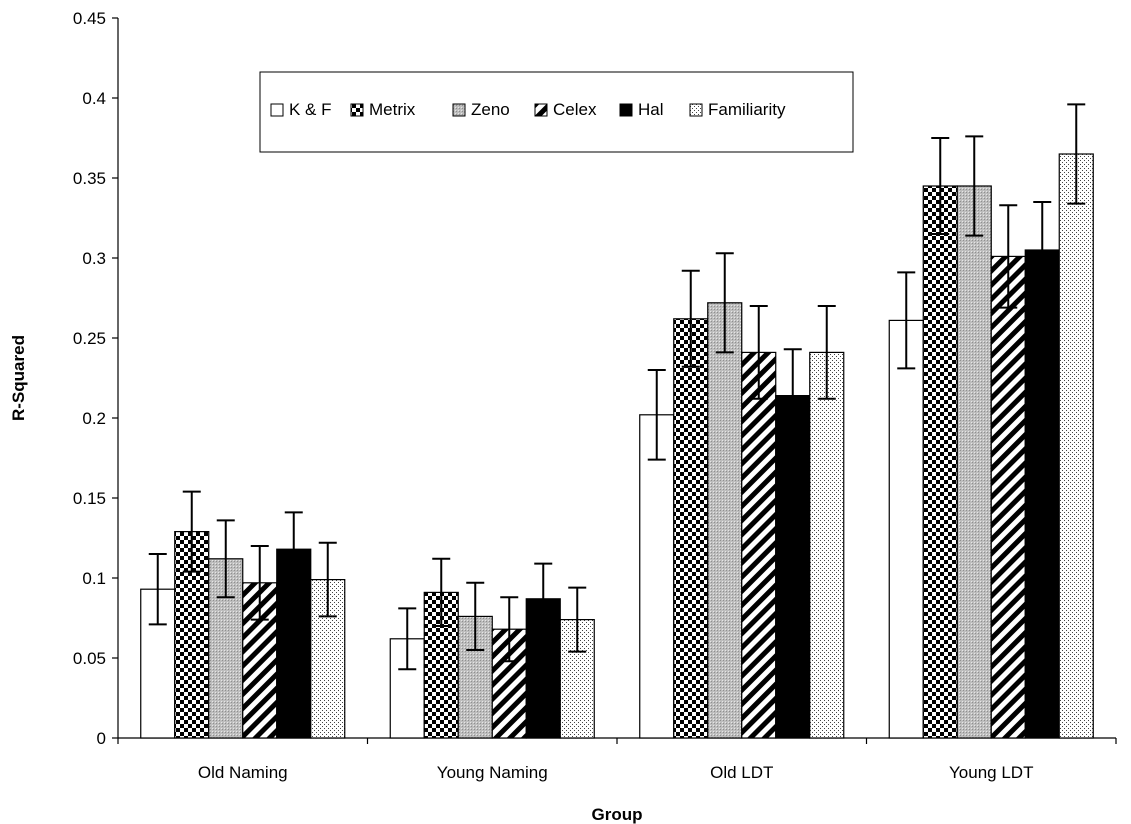  What do you see at coordinates (575, 109) in the screenshot?
I see `legend-label: Celex` at bounding box center [575, 109].